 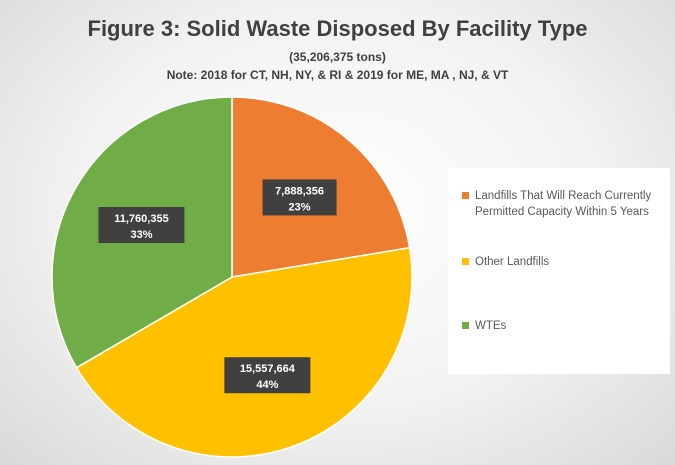 What do you see at coordinates (465, 195) in the screenshot?
I see `legend-swatch-landfills-capacity` at bounding box center [465, 195].